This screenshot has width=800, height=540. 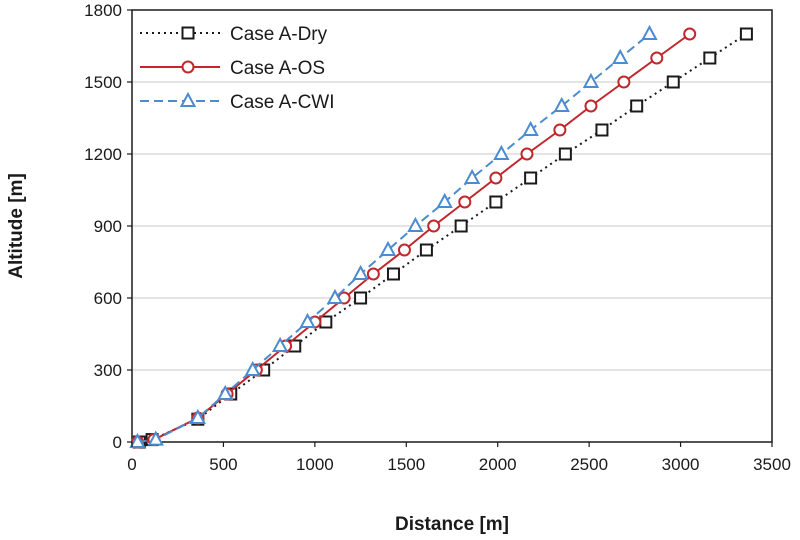 I want to click on x-tick-label: 1000, so click(x=315, y=464).